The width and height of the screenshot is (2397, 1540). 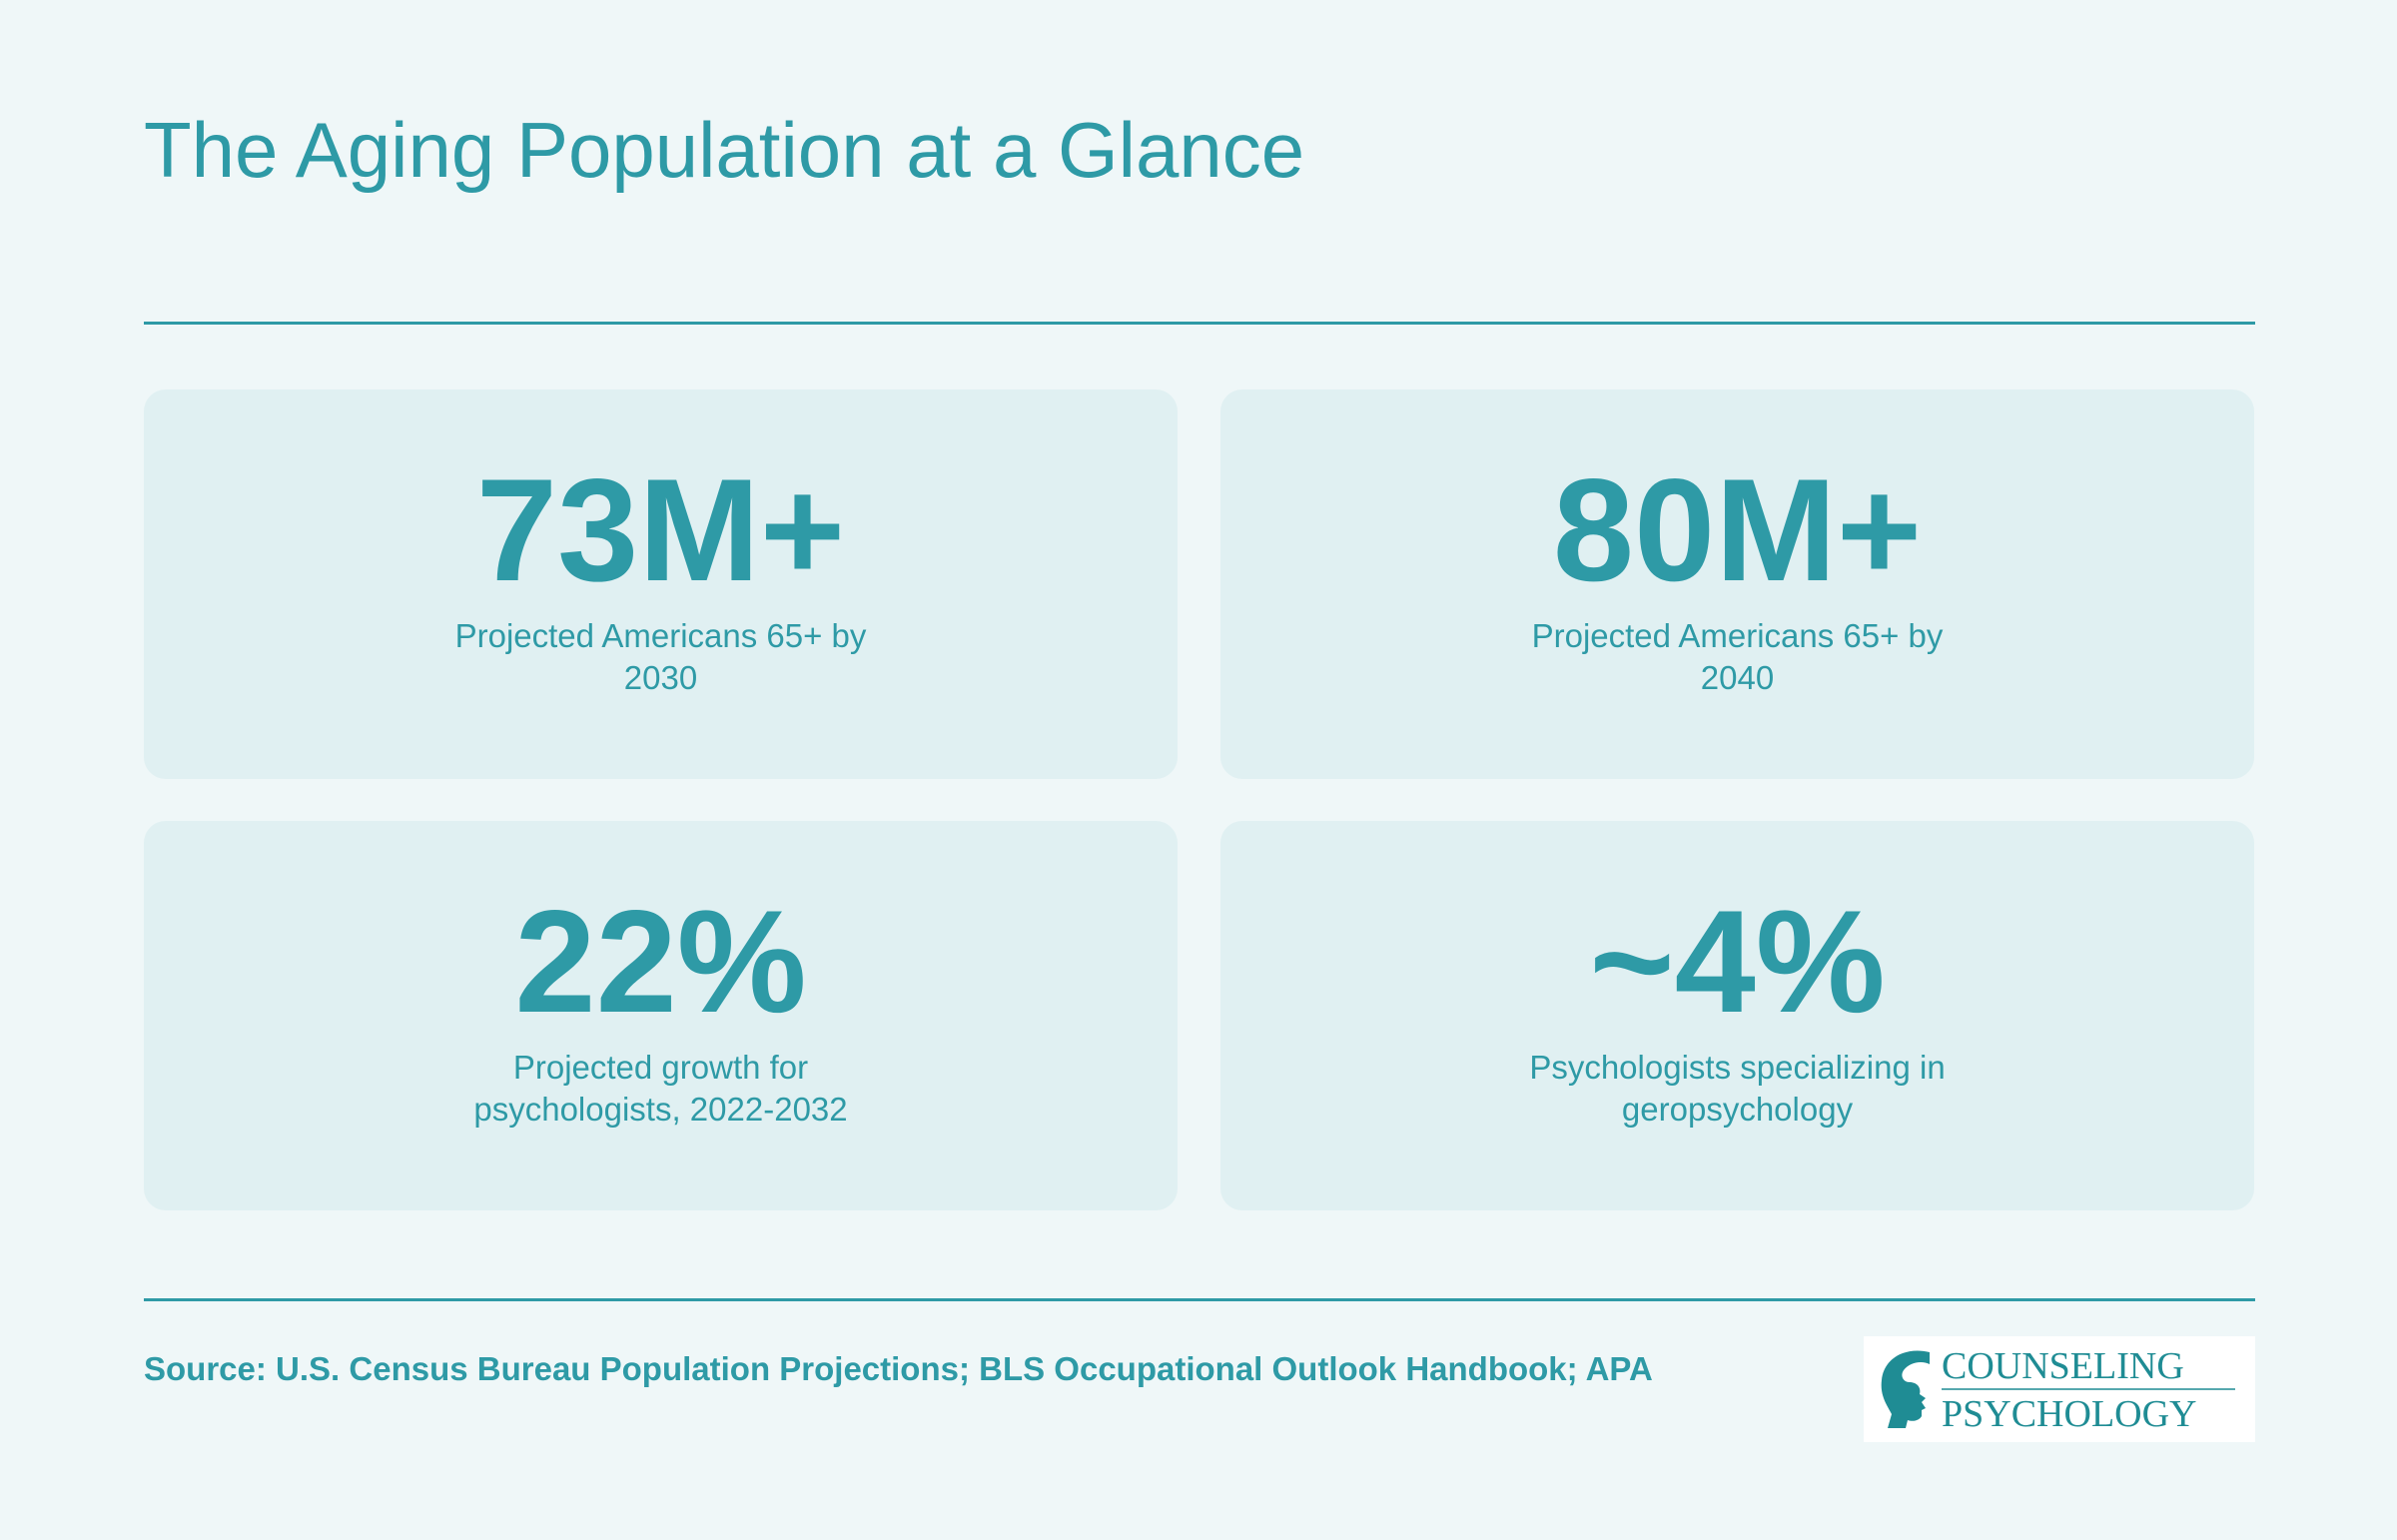 I want to click on logo-graphic: COUNSELING PSYCHOLOGY, so click(x=2058, y=1390).